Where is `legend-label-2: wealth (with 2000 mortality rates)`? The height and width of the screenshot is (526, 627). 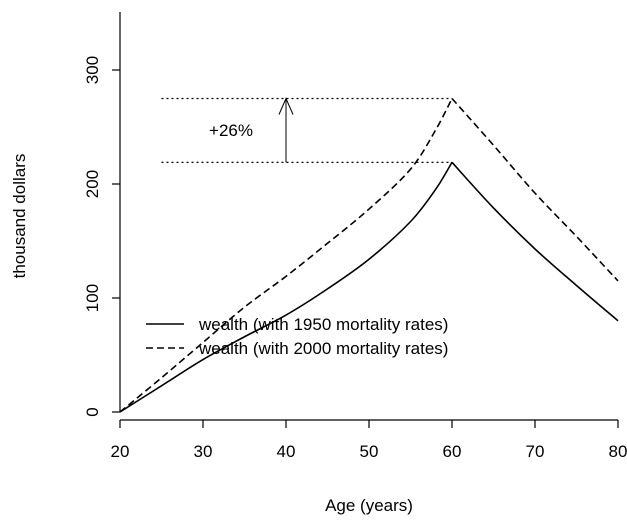 legend-label-2: wealth (with 2000 mortality rates) is located at coordinates (323, 348).